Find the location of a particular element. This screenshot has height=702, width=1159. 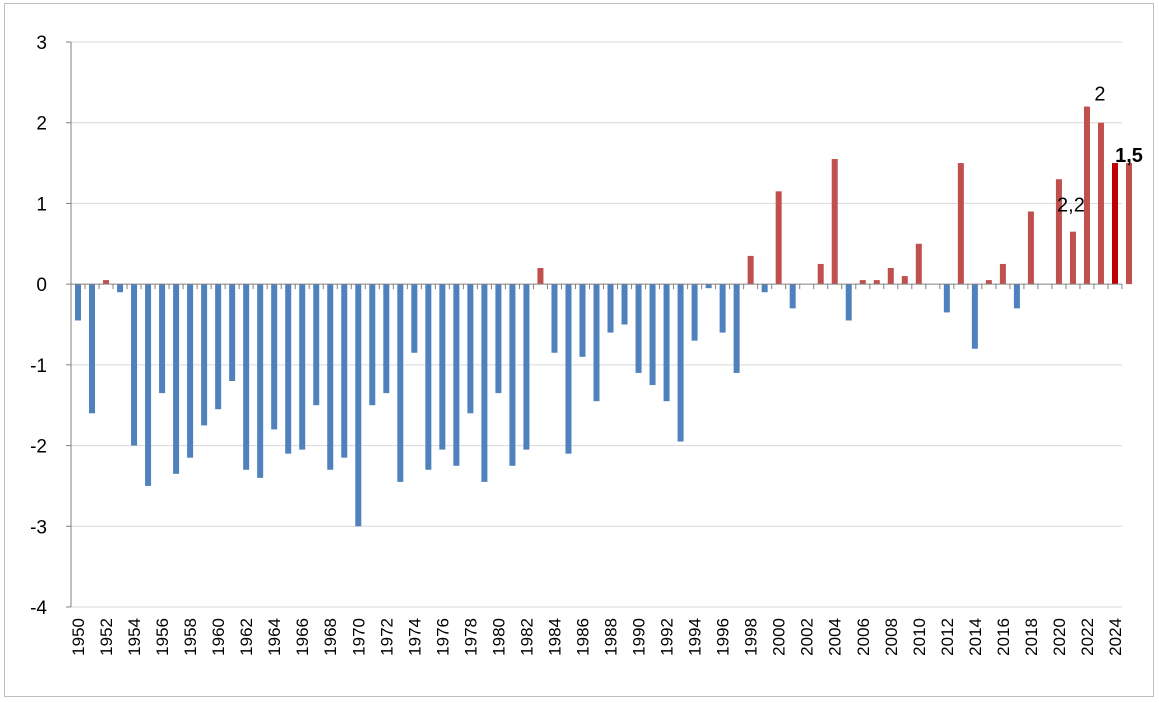

bar-2006 is located at coordinates (862, 282).